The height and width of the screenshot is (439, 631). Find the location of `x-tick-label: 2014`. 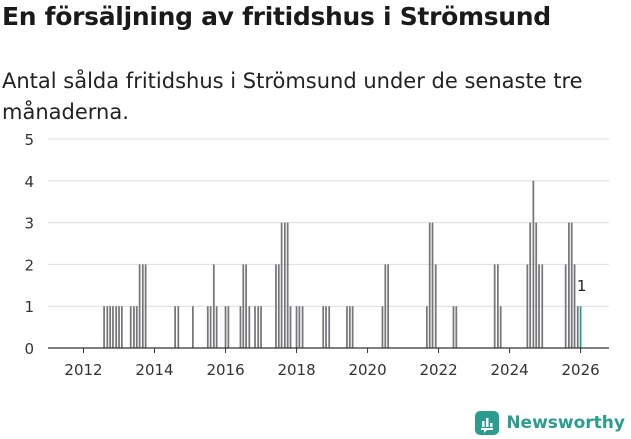

x-tick-label: 2014 is located at coordinates (154, 370).